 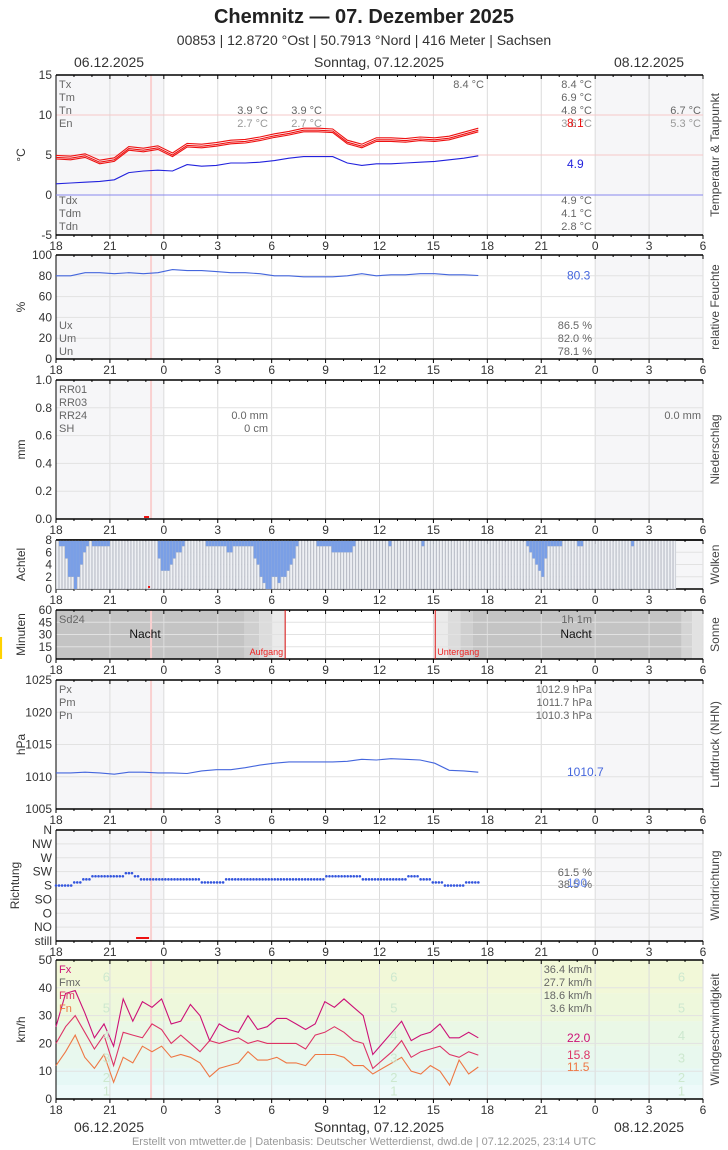 I want to click on humidity-line, so click(x=267, y=273).